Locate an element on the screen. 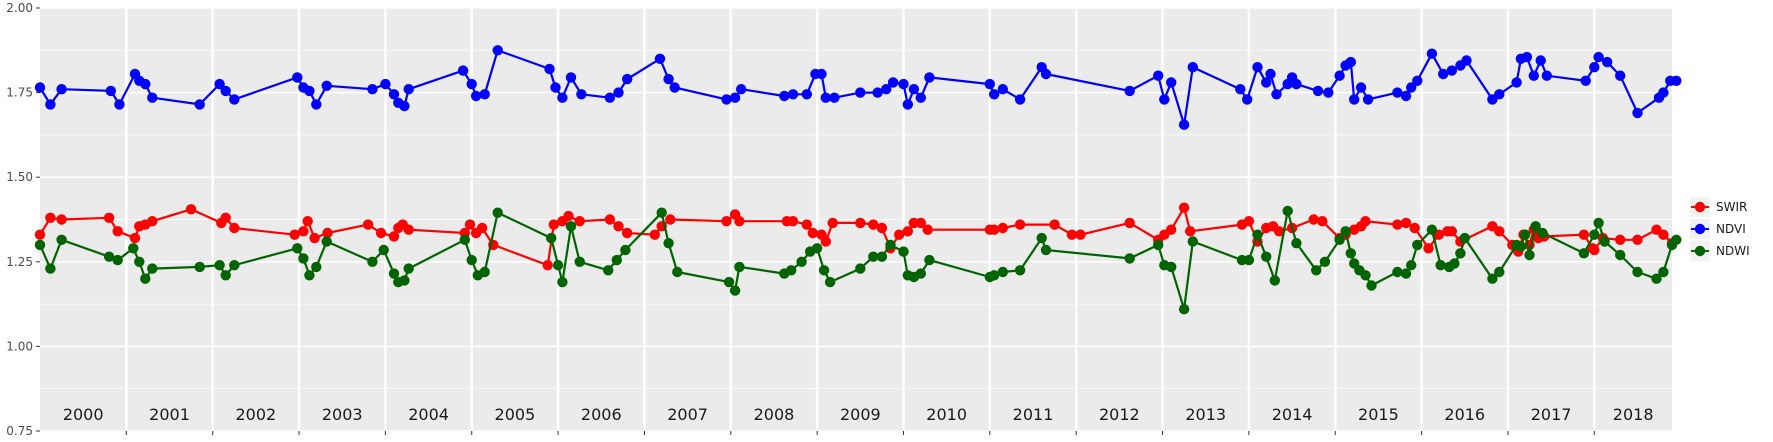 This screenshot has height=442, width=1773. year-label: 2009 is located at coordinates (860, 414).